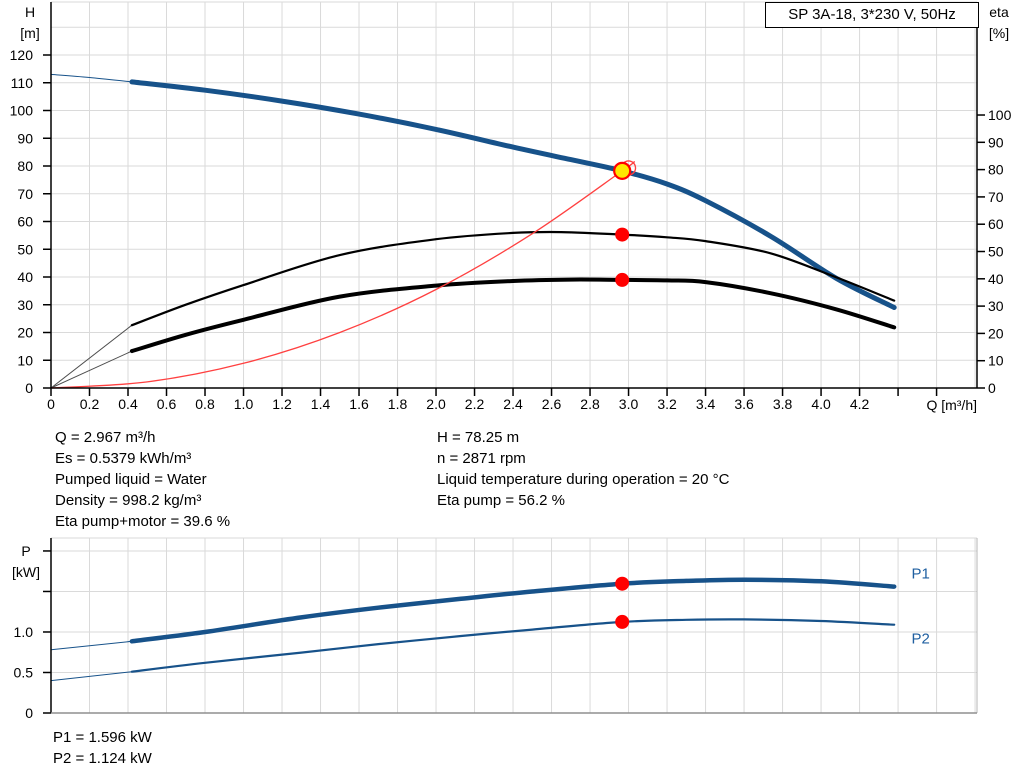 The width and height of the screenshot is (1024, 781). I want to click on tick-label: 0.8, so click(205, 404).